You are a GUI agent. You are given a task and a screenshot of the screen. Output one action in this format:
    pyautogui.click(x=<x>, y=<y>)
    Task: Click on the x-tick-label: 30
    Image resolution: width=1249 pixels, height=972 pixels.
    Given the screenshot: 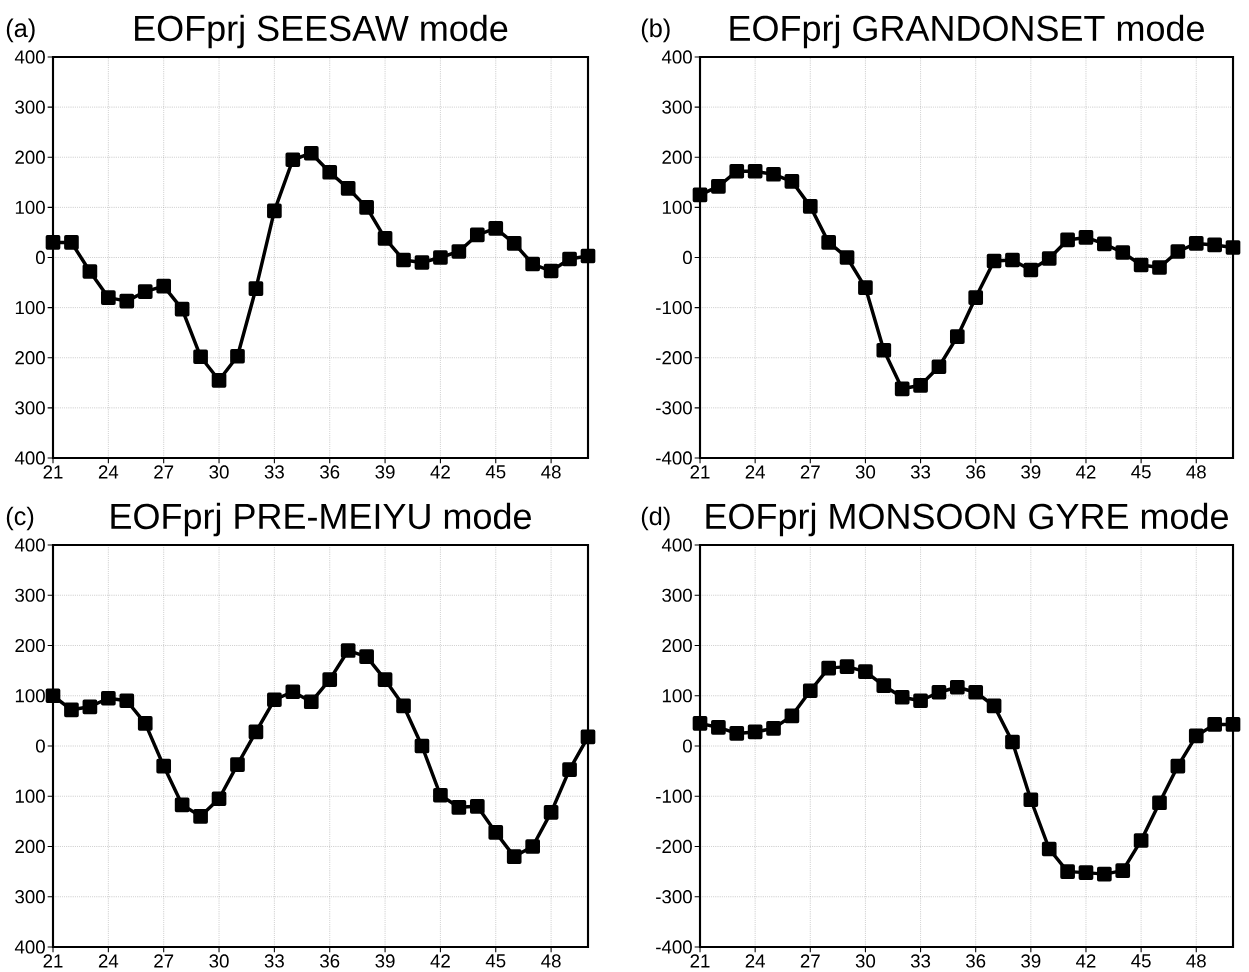 What is the action you would take?
    pyautogui.click(x=865, y=472)
    